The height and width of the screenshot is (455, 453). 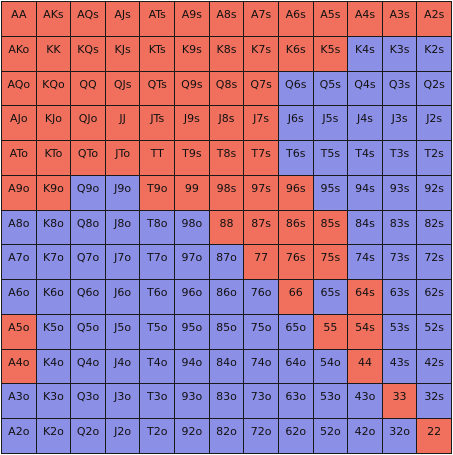 I want to click on hand-cell-ako: AKo, so click(x=19, y=54).